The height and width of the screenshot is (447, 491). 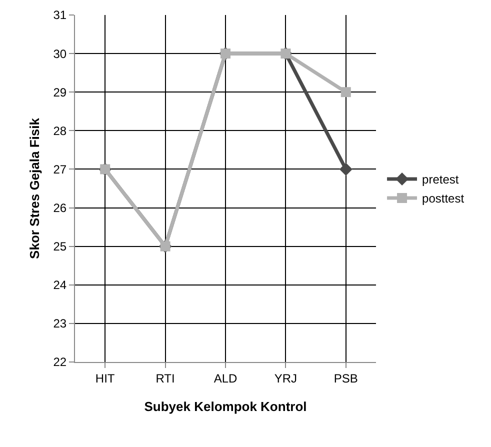 I want to click on y-tick-label: 28, so click(x=60, y=131).